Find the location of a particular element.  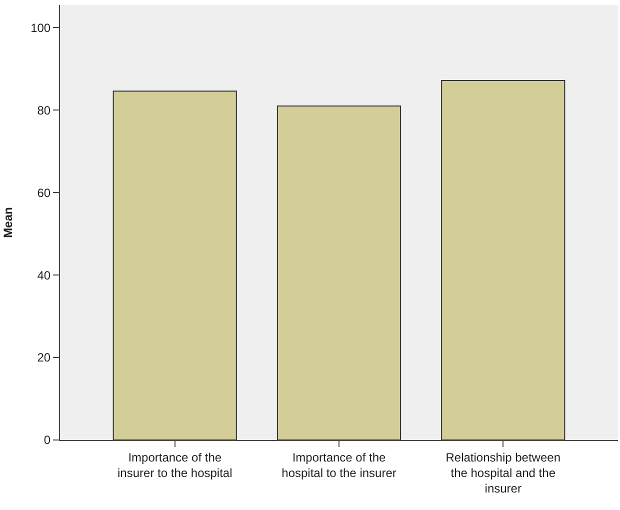

x-tick-label: Relationship between the hospital and the insurer is located at coordinates (503, 473).